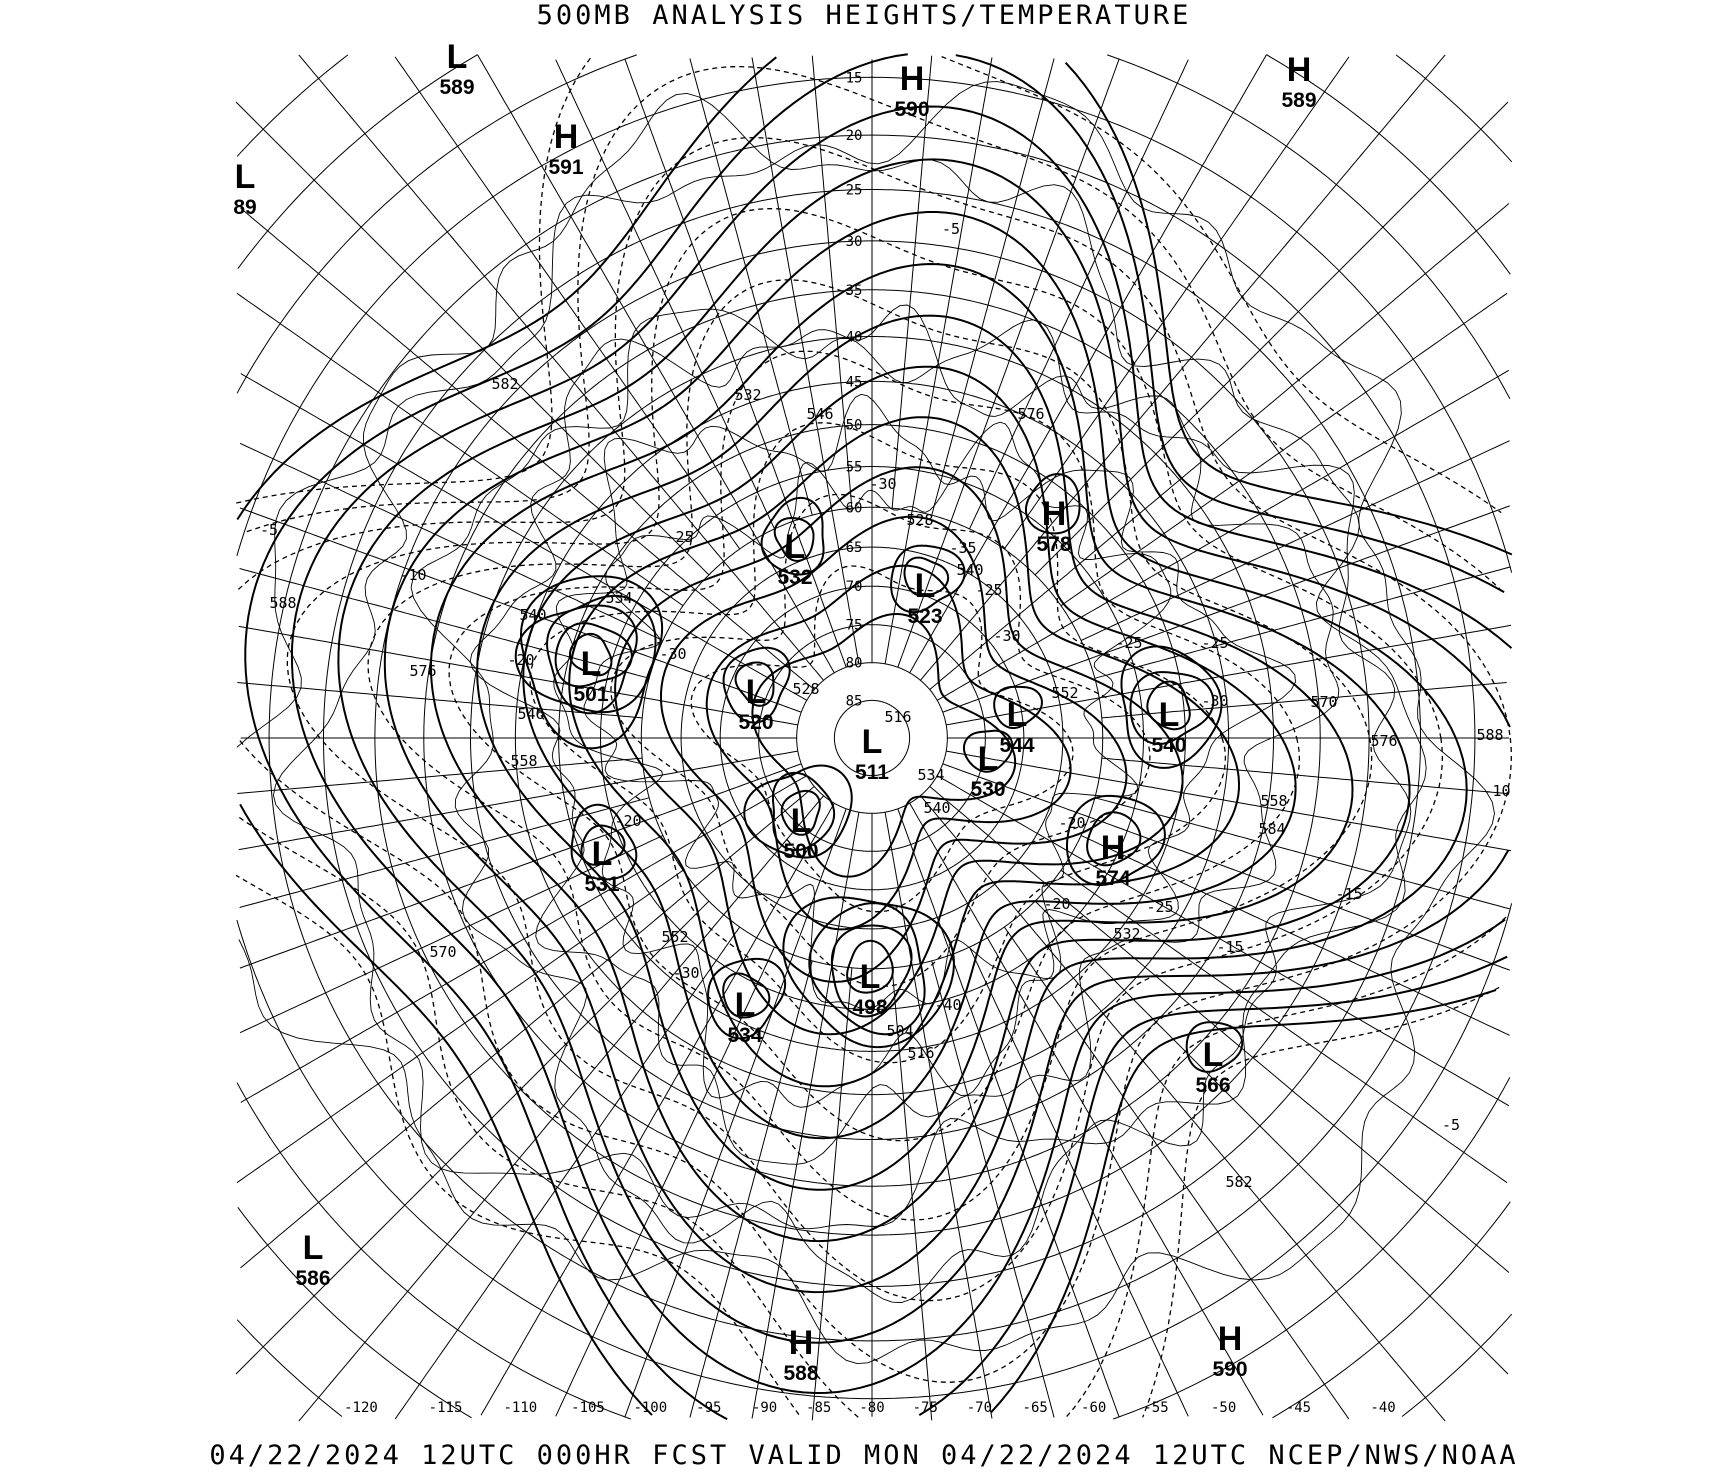  I want to click on height-contour-label: 576, so click(422, 671).